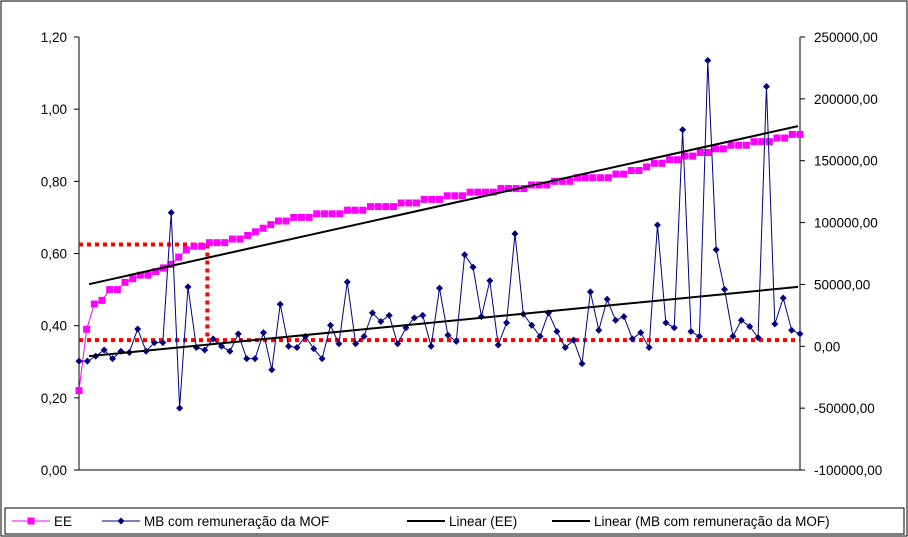  I want to click on reference-lines, so click(439, 292).